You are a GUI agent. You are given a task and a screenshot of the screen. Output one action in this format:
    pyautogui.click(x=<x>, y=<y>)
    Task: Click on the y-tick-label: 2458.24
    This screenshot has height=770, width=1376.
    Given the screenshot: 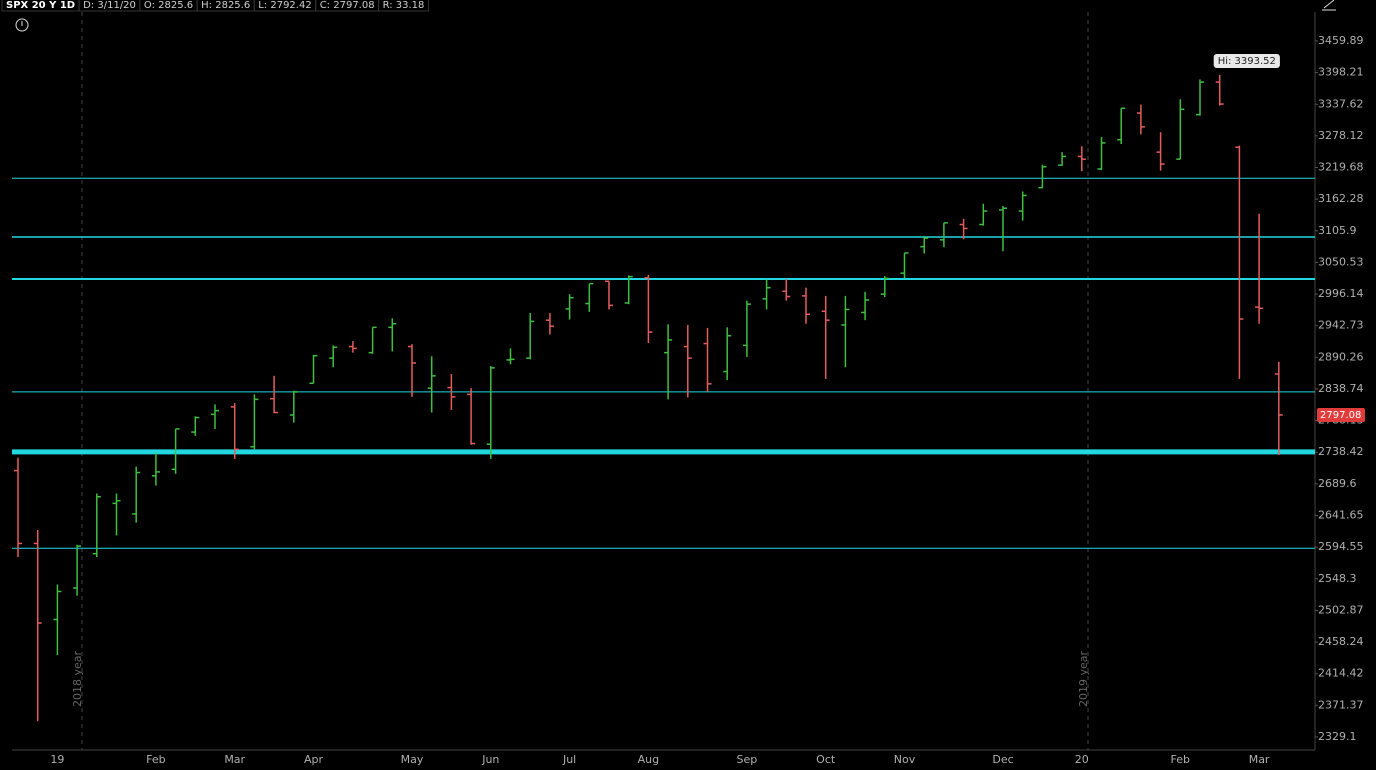 What is the action you would take?
    pyautogui.click(x=1341, y=641)
    